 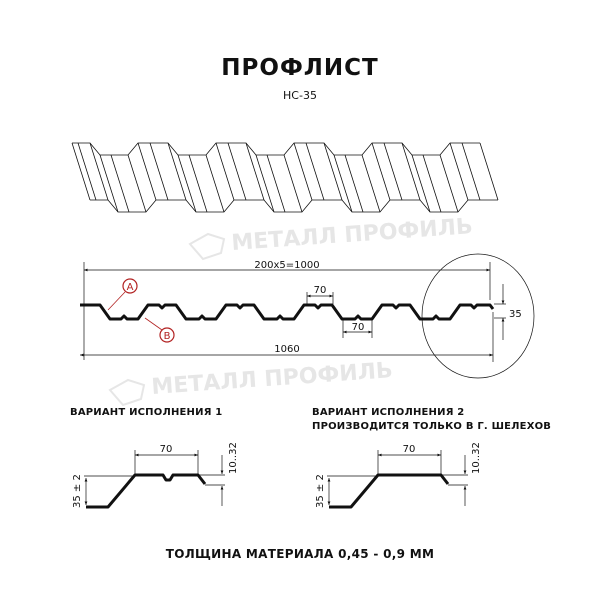 What do you see at coordinates (432, 426) in the screenshot?
I see `variant2-caption-line2: ПРОИЗВОДИТСЯ ТОЛЬКО В Г. ШЕЛЕХОВ` at bounding box center [432, 426].